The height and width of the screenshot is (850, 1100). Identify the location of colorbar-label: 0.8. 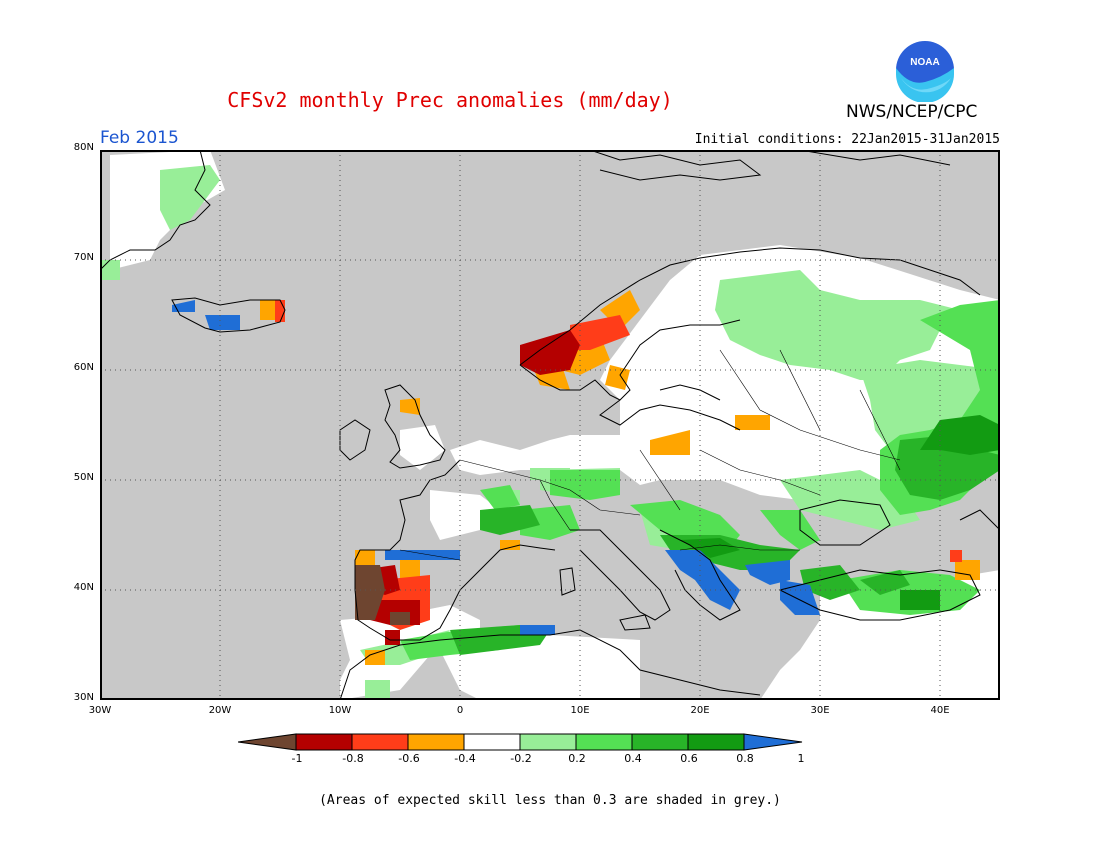
(745, 758).